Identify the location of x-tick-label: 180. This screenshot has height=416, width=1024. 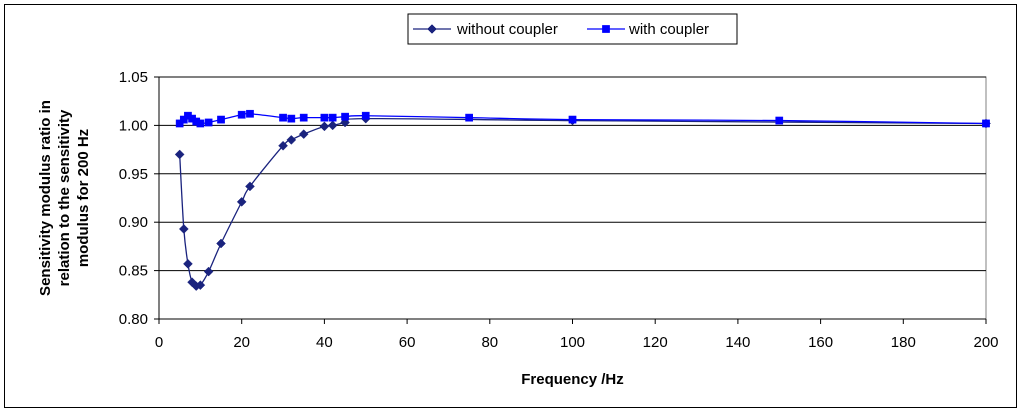
(903, 342).